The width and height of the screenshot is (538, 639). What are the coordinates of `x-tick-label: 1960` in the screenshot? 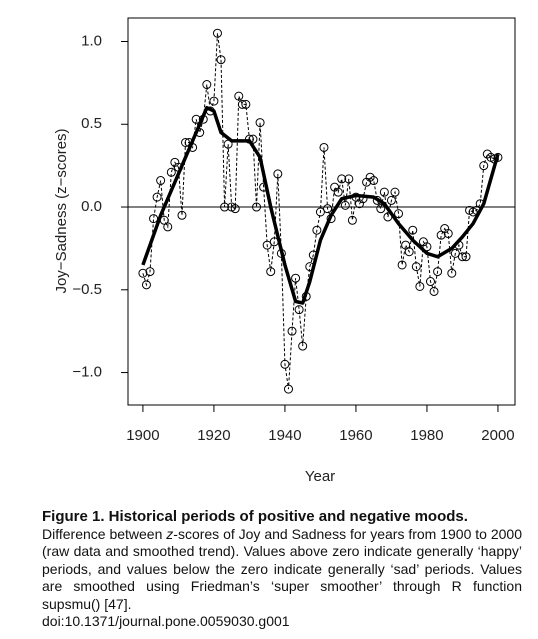 It's located at (355, 435).